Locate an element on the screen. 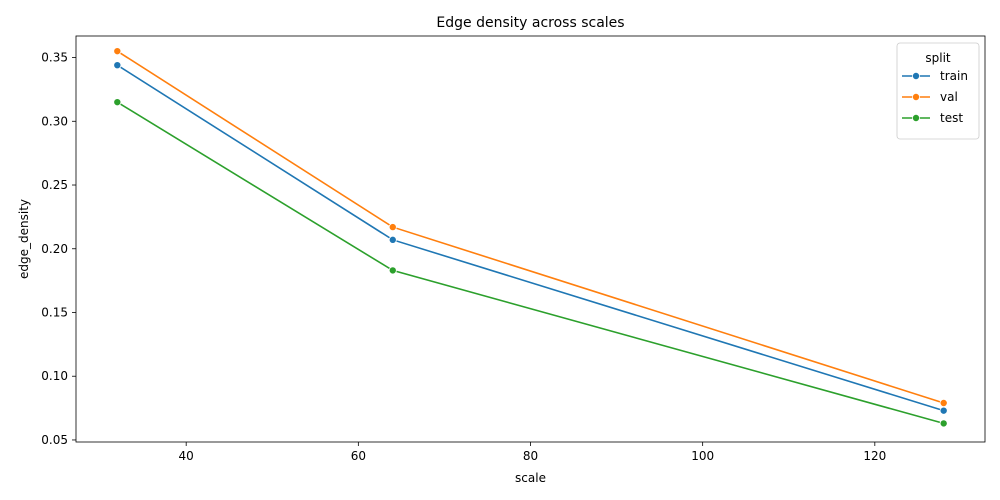 The image size is (1000, 500). y-tick-label: 0.30 is located at coordinates (54, 121).